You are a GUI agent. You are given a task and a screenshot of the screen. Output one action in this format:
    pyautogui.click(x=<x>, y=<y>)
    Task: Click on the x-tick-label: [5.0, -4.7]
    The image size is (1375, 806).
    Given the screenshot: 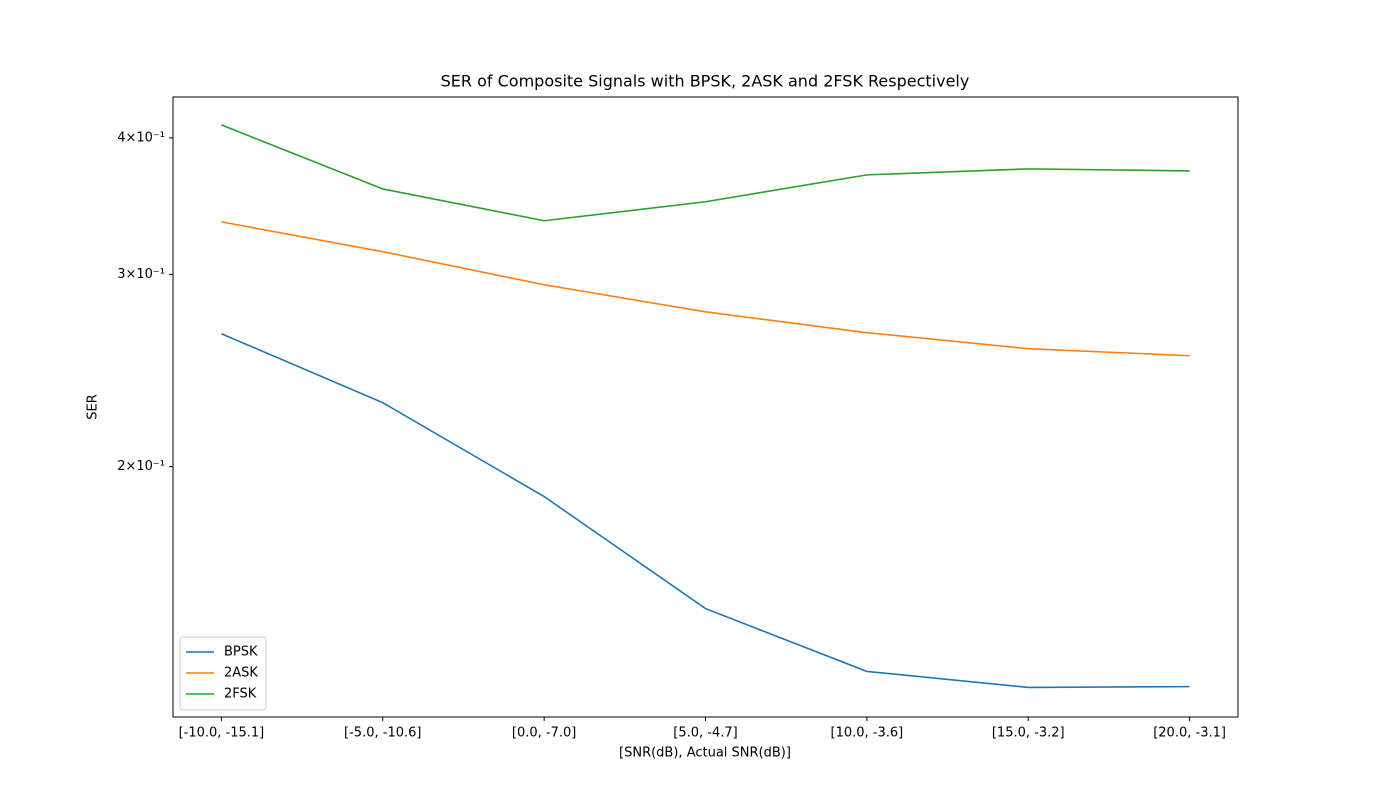 What is the action you would take?
    pyautogui.click(x=705, y=733)
    